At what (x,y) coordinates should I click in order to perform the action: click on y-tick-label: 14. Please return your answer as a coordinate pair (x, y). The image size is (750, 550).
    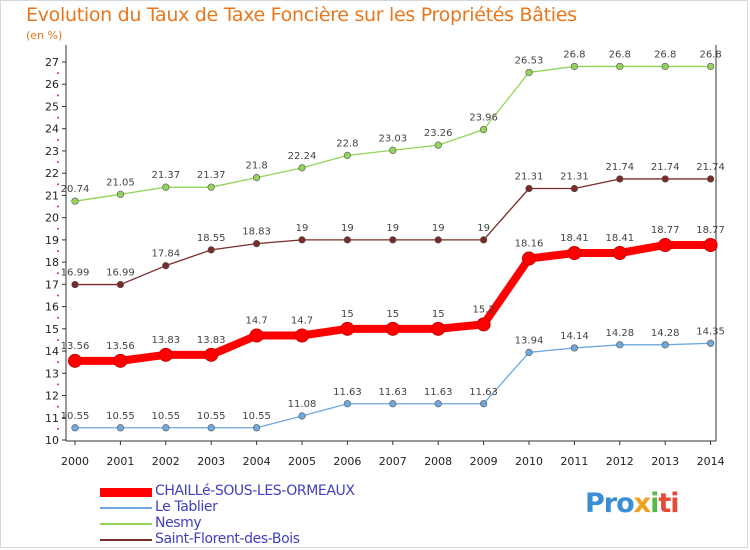
    Looking at the image, I should click on (52, 351).